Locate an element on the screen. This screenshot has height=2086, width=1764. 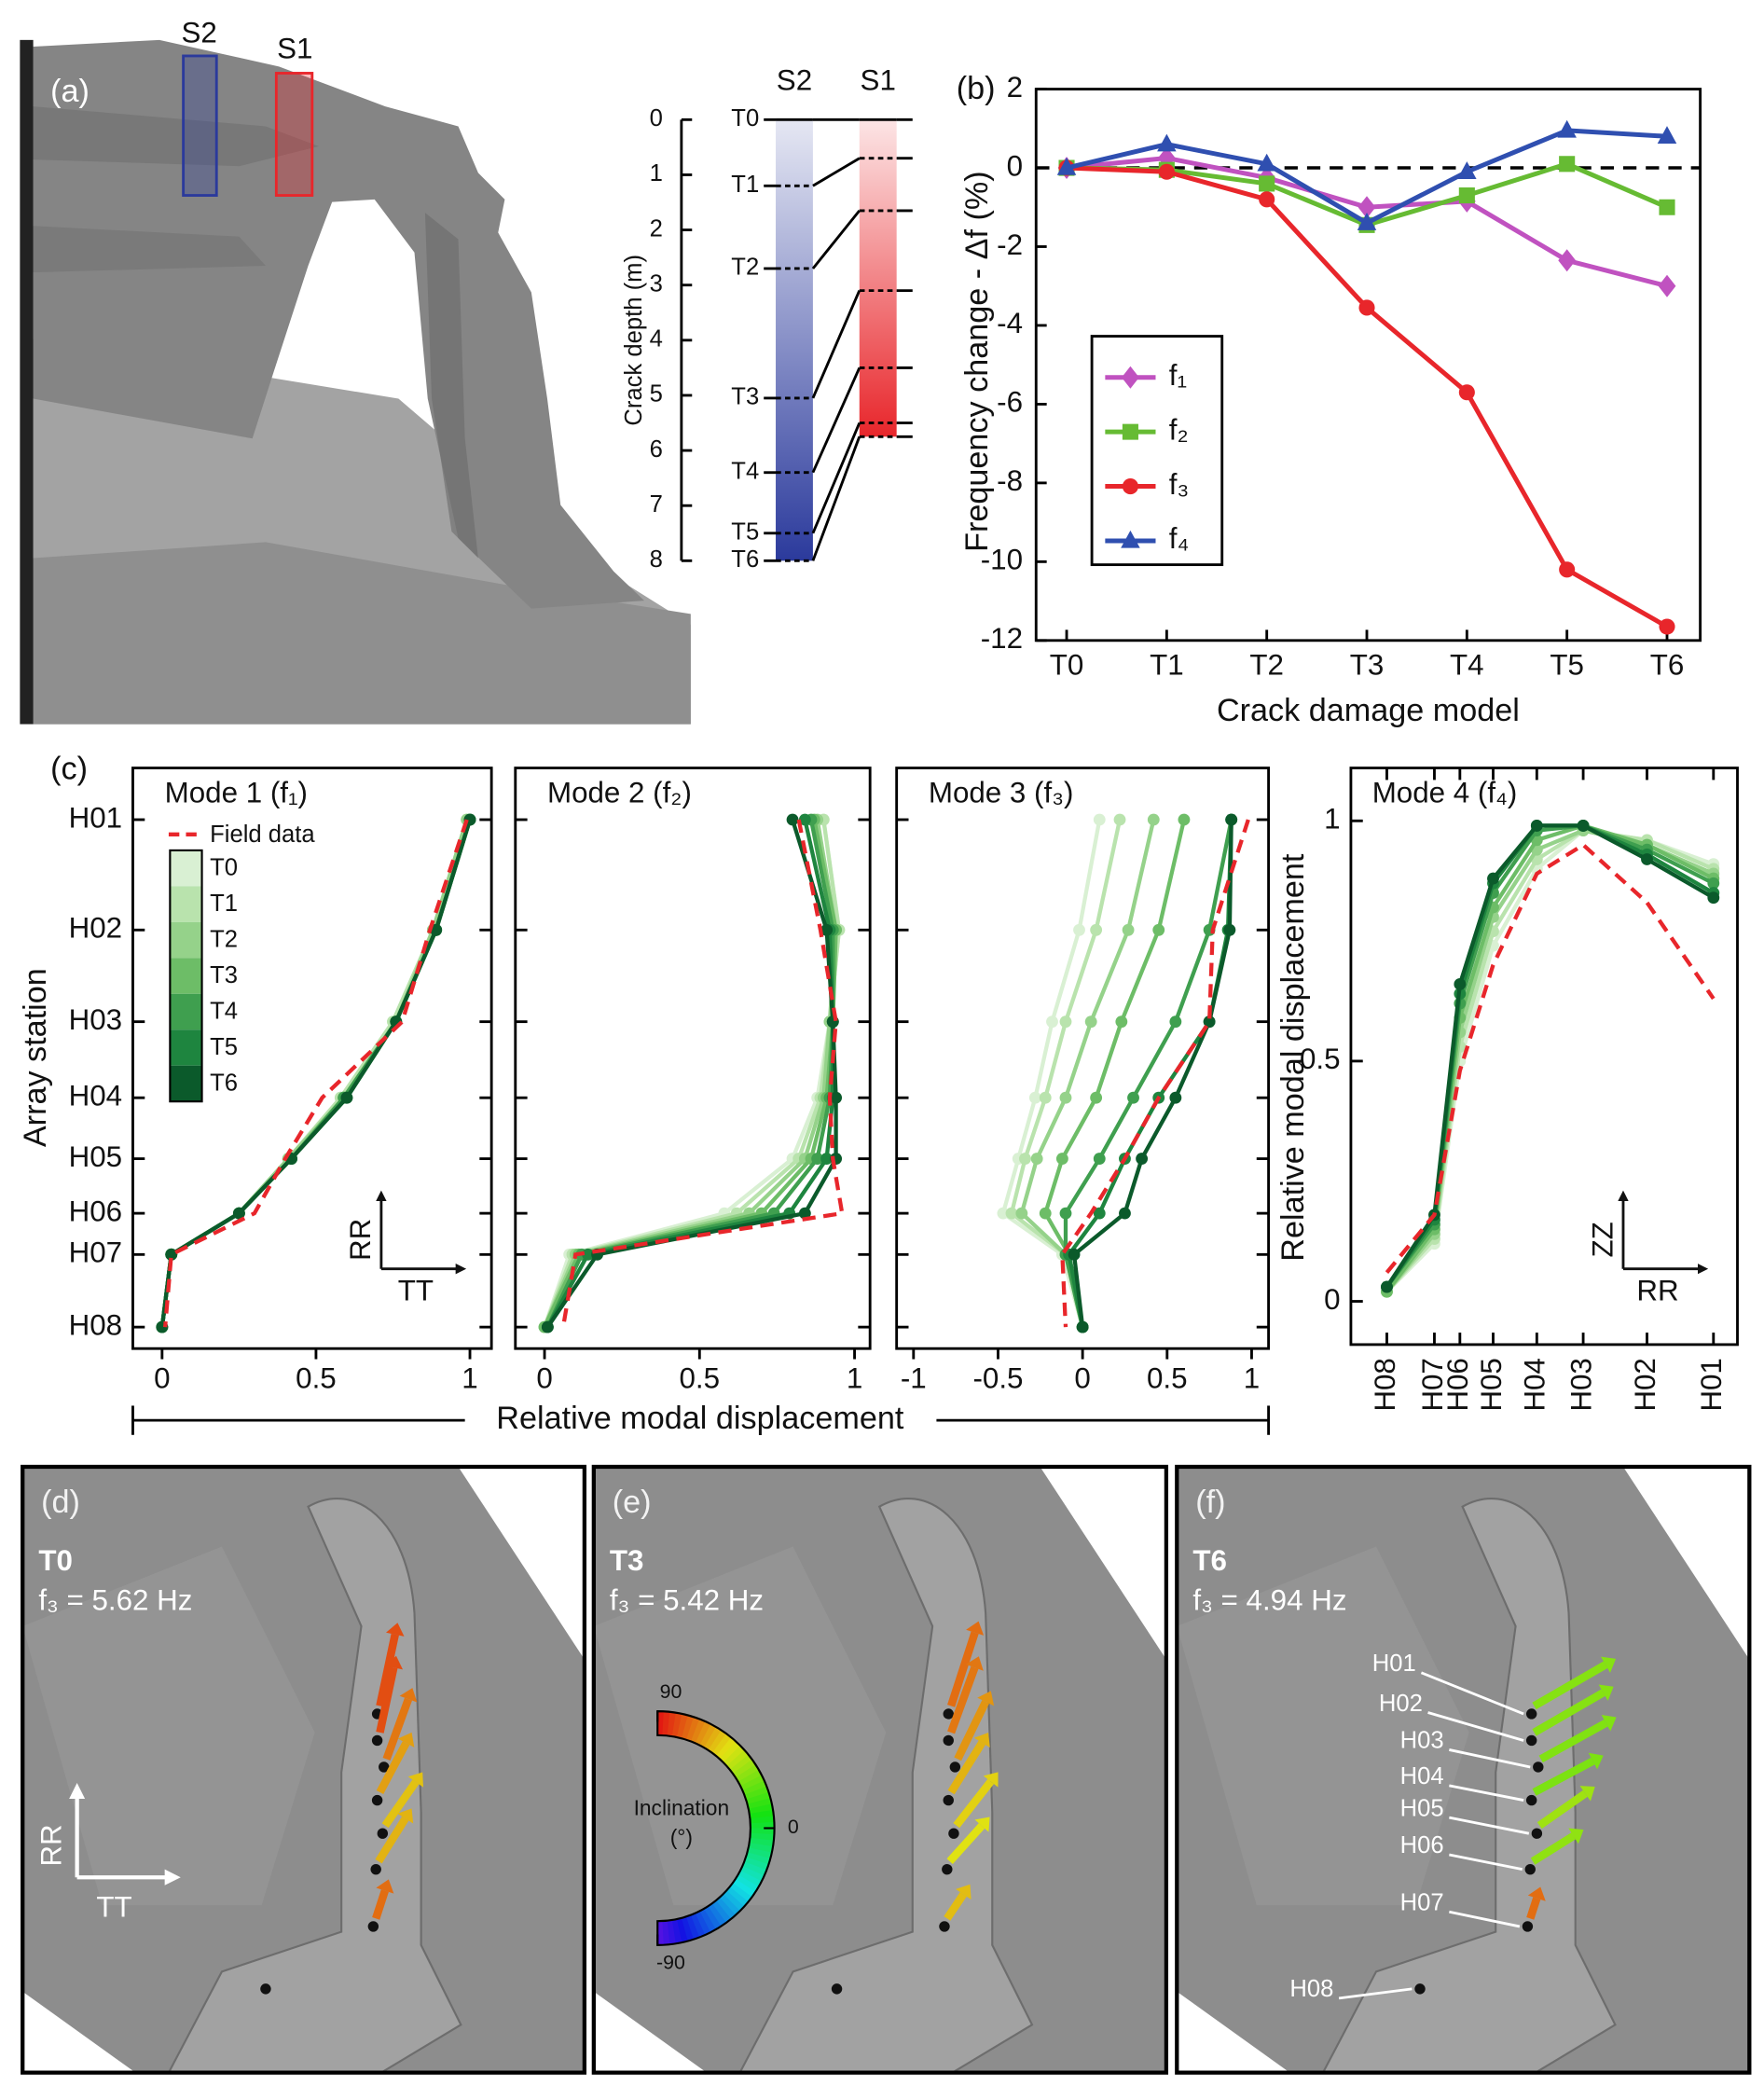
colorbar-frame is located at coordinates (716, 1828).